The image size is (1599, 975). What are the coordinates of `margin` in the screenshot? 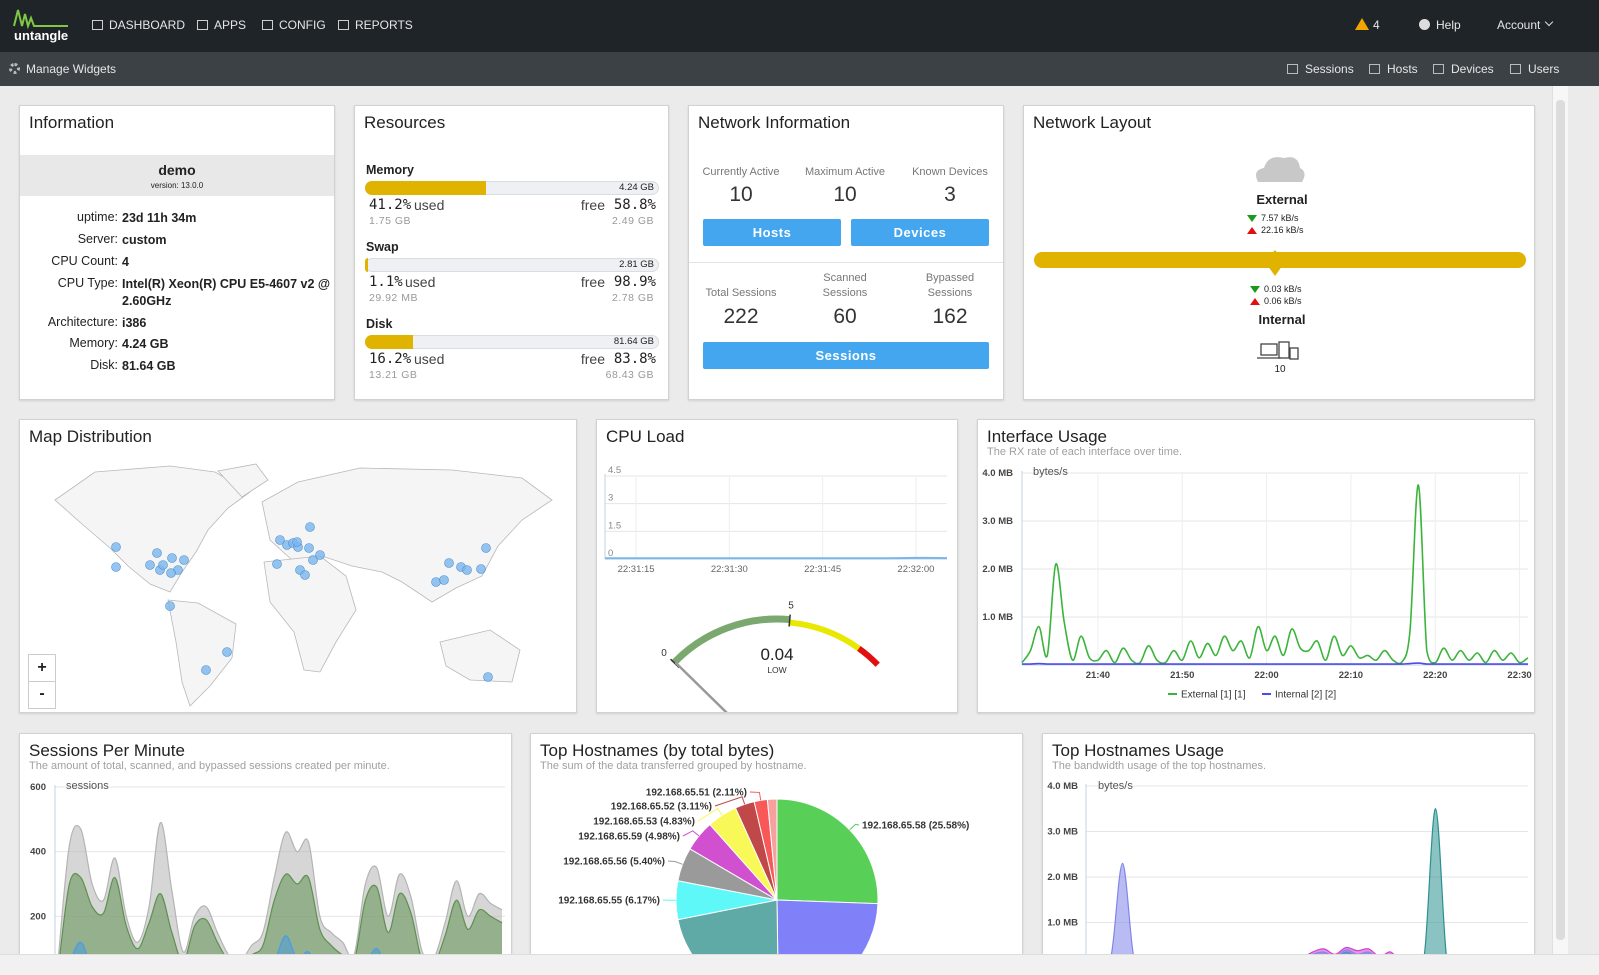 It's located at (1583, 520).